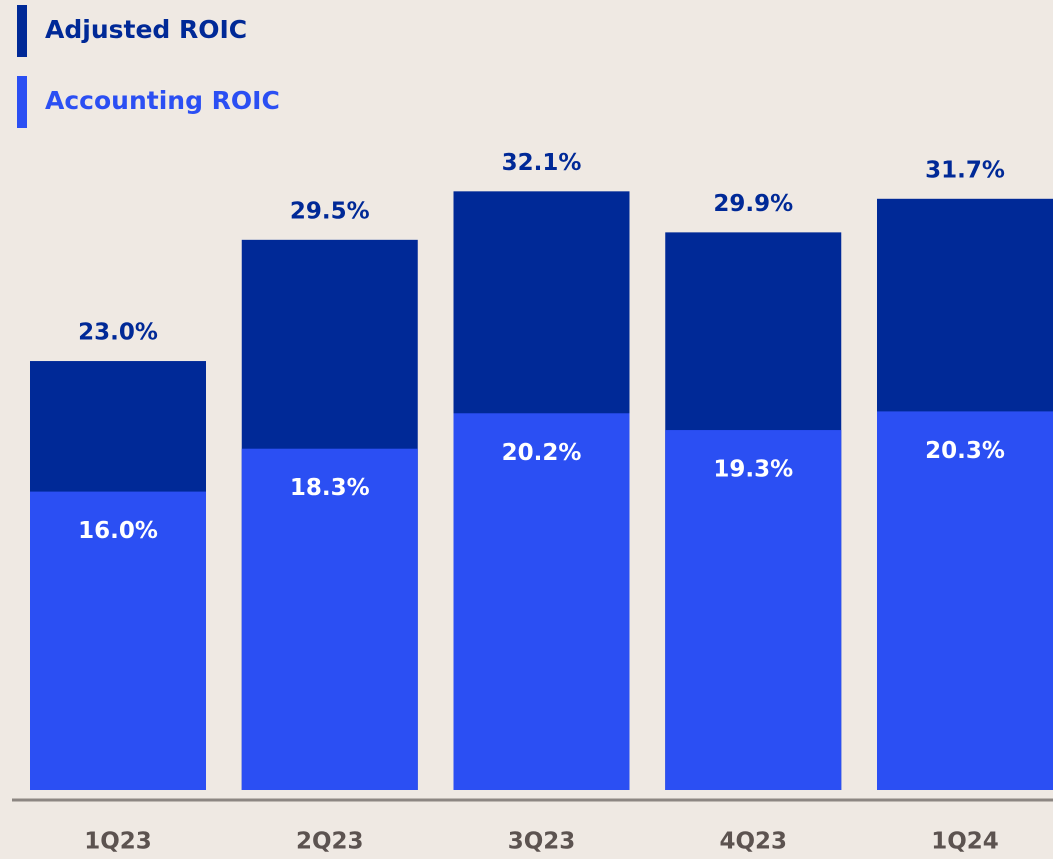 The width and height of the screenshot is (1053, 859). I want to click on data-label: 16.0%, so click(118, 531).